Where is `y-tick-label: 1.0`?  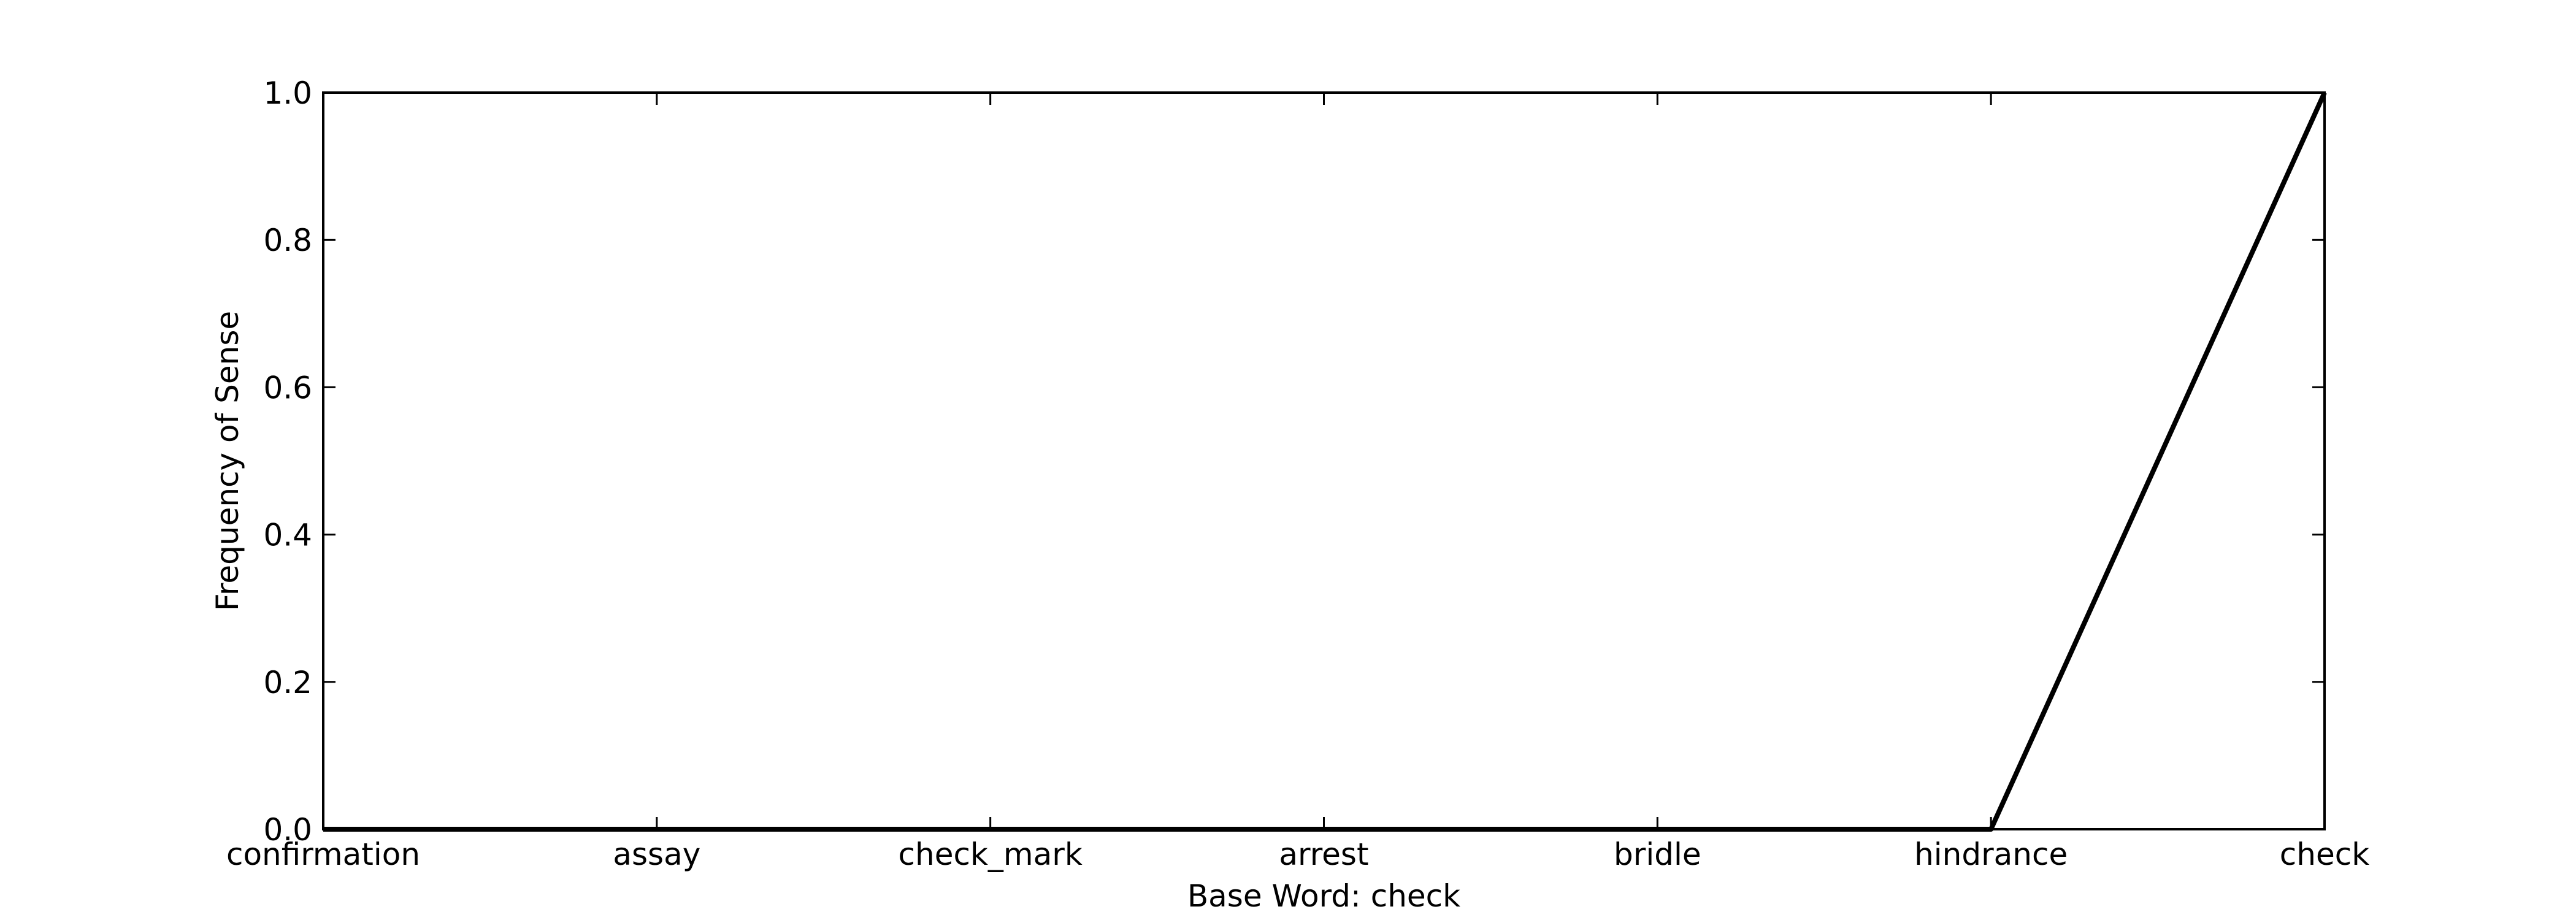
y-tick-label: 1.0 is located at coordinates (287, 93).